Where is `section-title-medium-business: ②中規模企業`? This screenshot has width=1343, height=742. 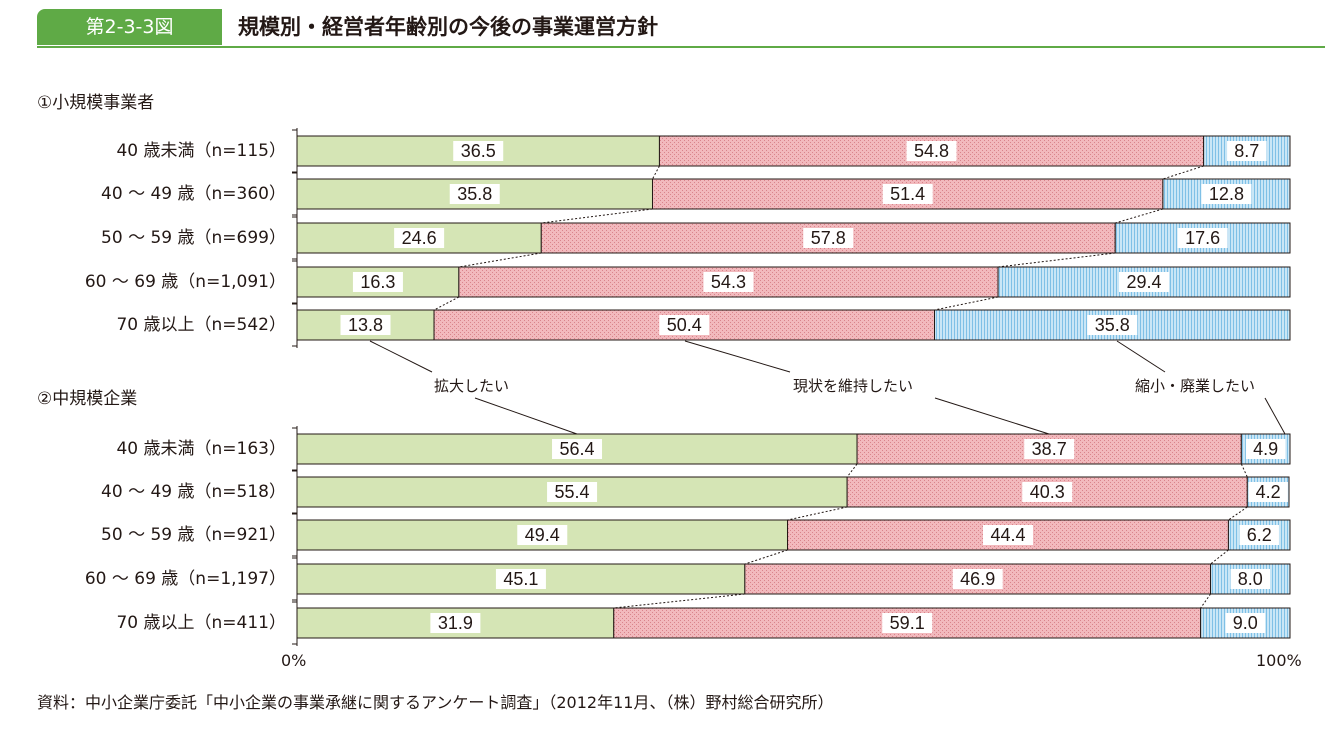 section-title-medium-business: ②中規模企業 is located at coordinates (87, 399).